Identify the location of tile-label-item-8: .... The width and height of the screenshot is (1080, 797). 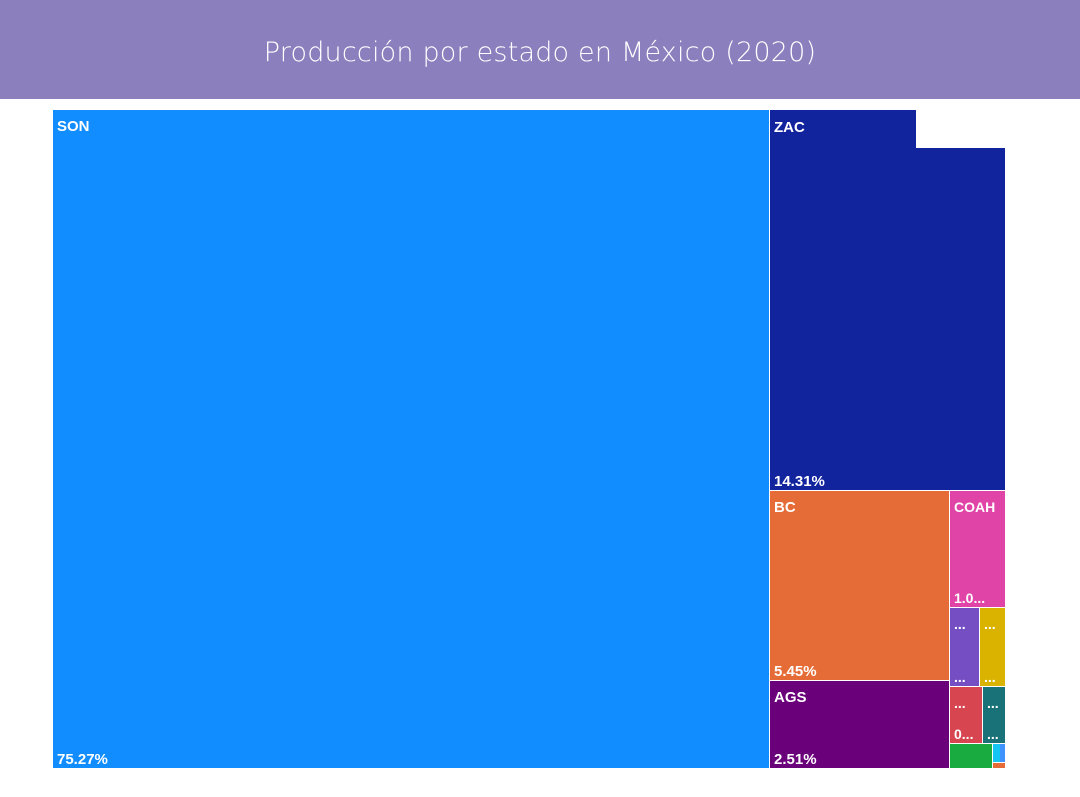
(993, 703).